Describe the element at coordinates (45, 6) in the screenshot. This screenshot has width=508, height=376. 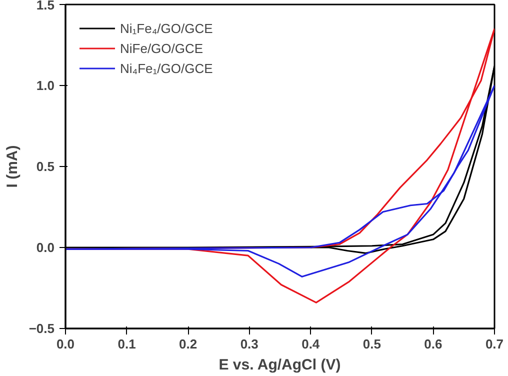
I see `y-tick-label: 1.5` at that location.